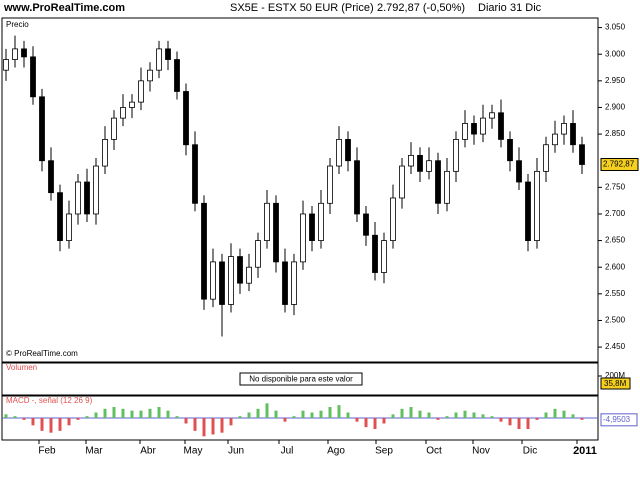 This screenshot has width=640, height=480. Describe the element at coordinates (481, 451) in the screenshot. I see `x-tick-label: Nov` at that location.